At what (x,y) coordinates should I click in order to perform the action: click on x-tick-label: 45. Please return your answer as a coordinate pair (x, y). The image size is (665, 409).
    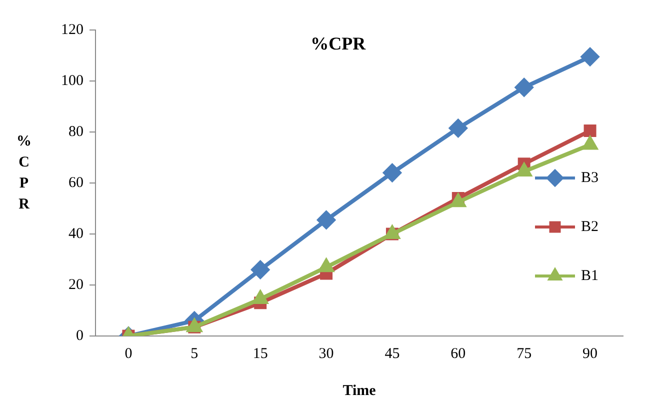
    Looking at the image, I should click on (392, 354).